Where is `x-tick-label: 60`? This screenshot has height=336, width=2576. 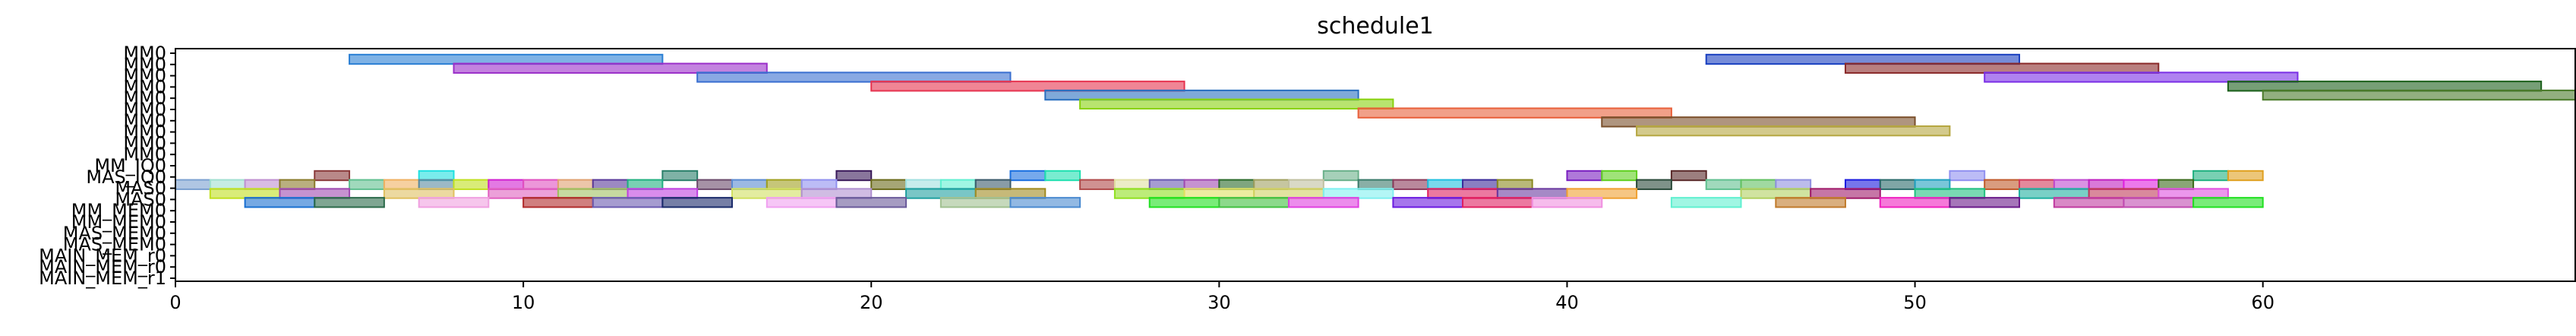
x-tick-label: 60 is located at coordinates (2263, 302).